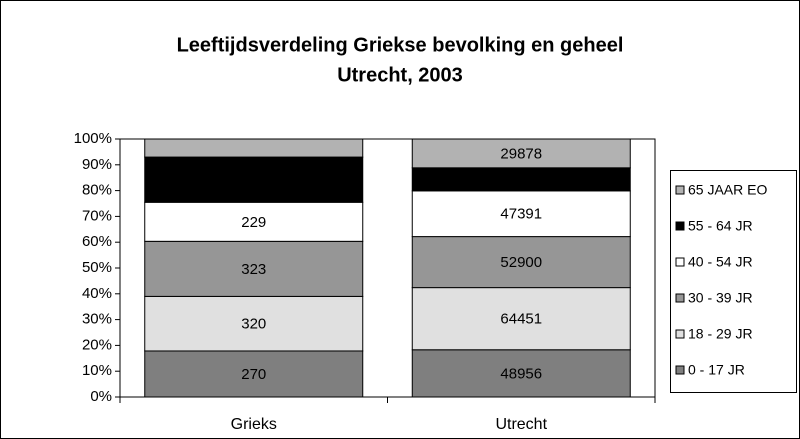  I want to click on y-tick-label: 40%, so click(97, 293).